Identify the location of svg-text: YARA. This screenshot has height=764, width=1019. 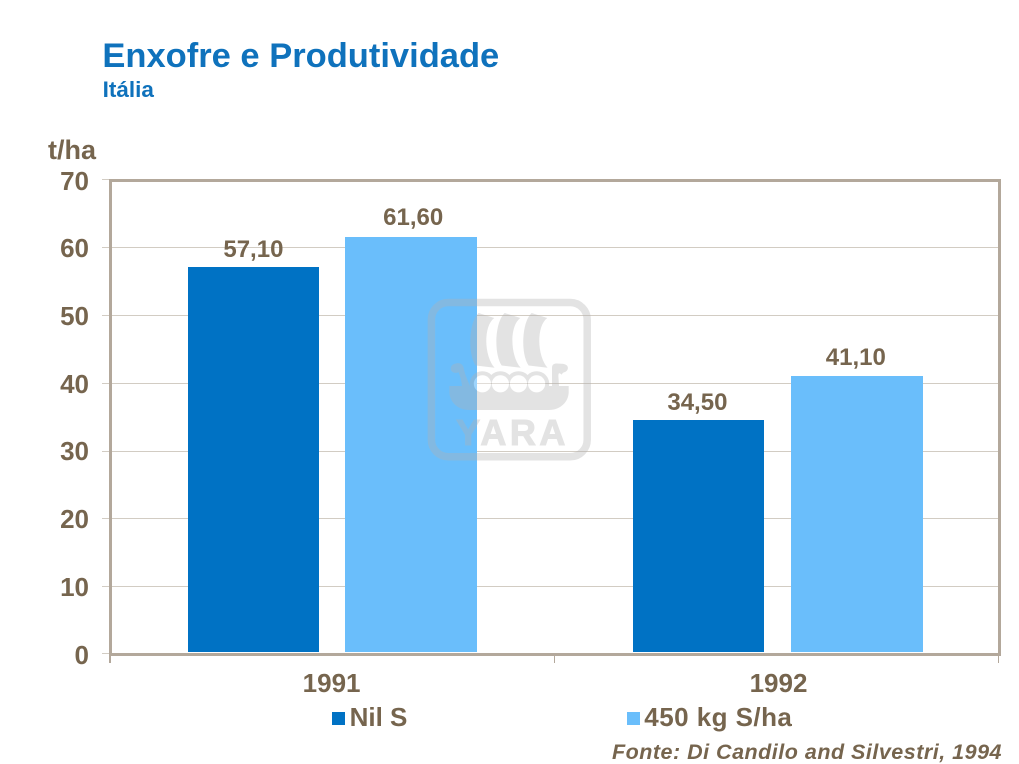
(512, 432).